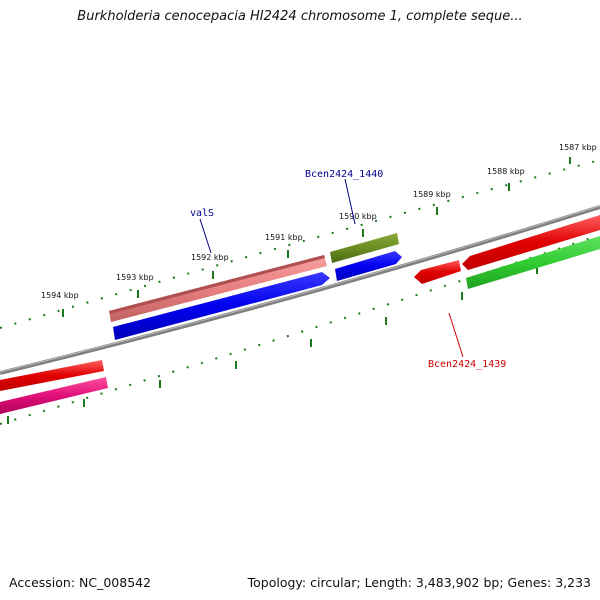  I want to click on gene-red-left, so click(52, 375).